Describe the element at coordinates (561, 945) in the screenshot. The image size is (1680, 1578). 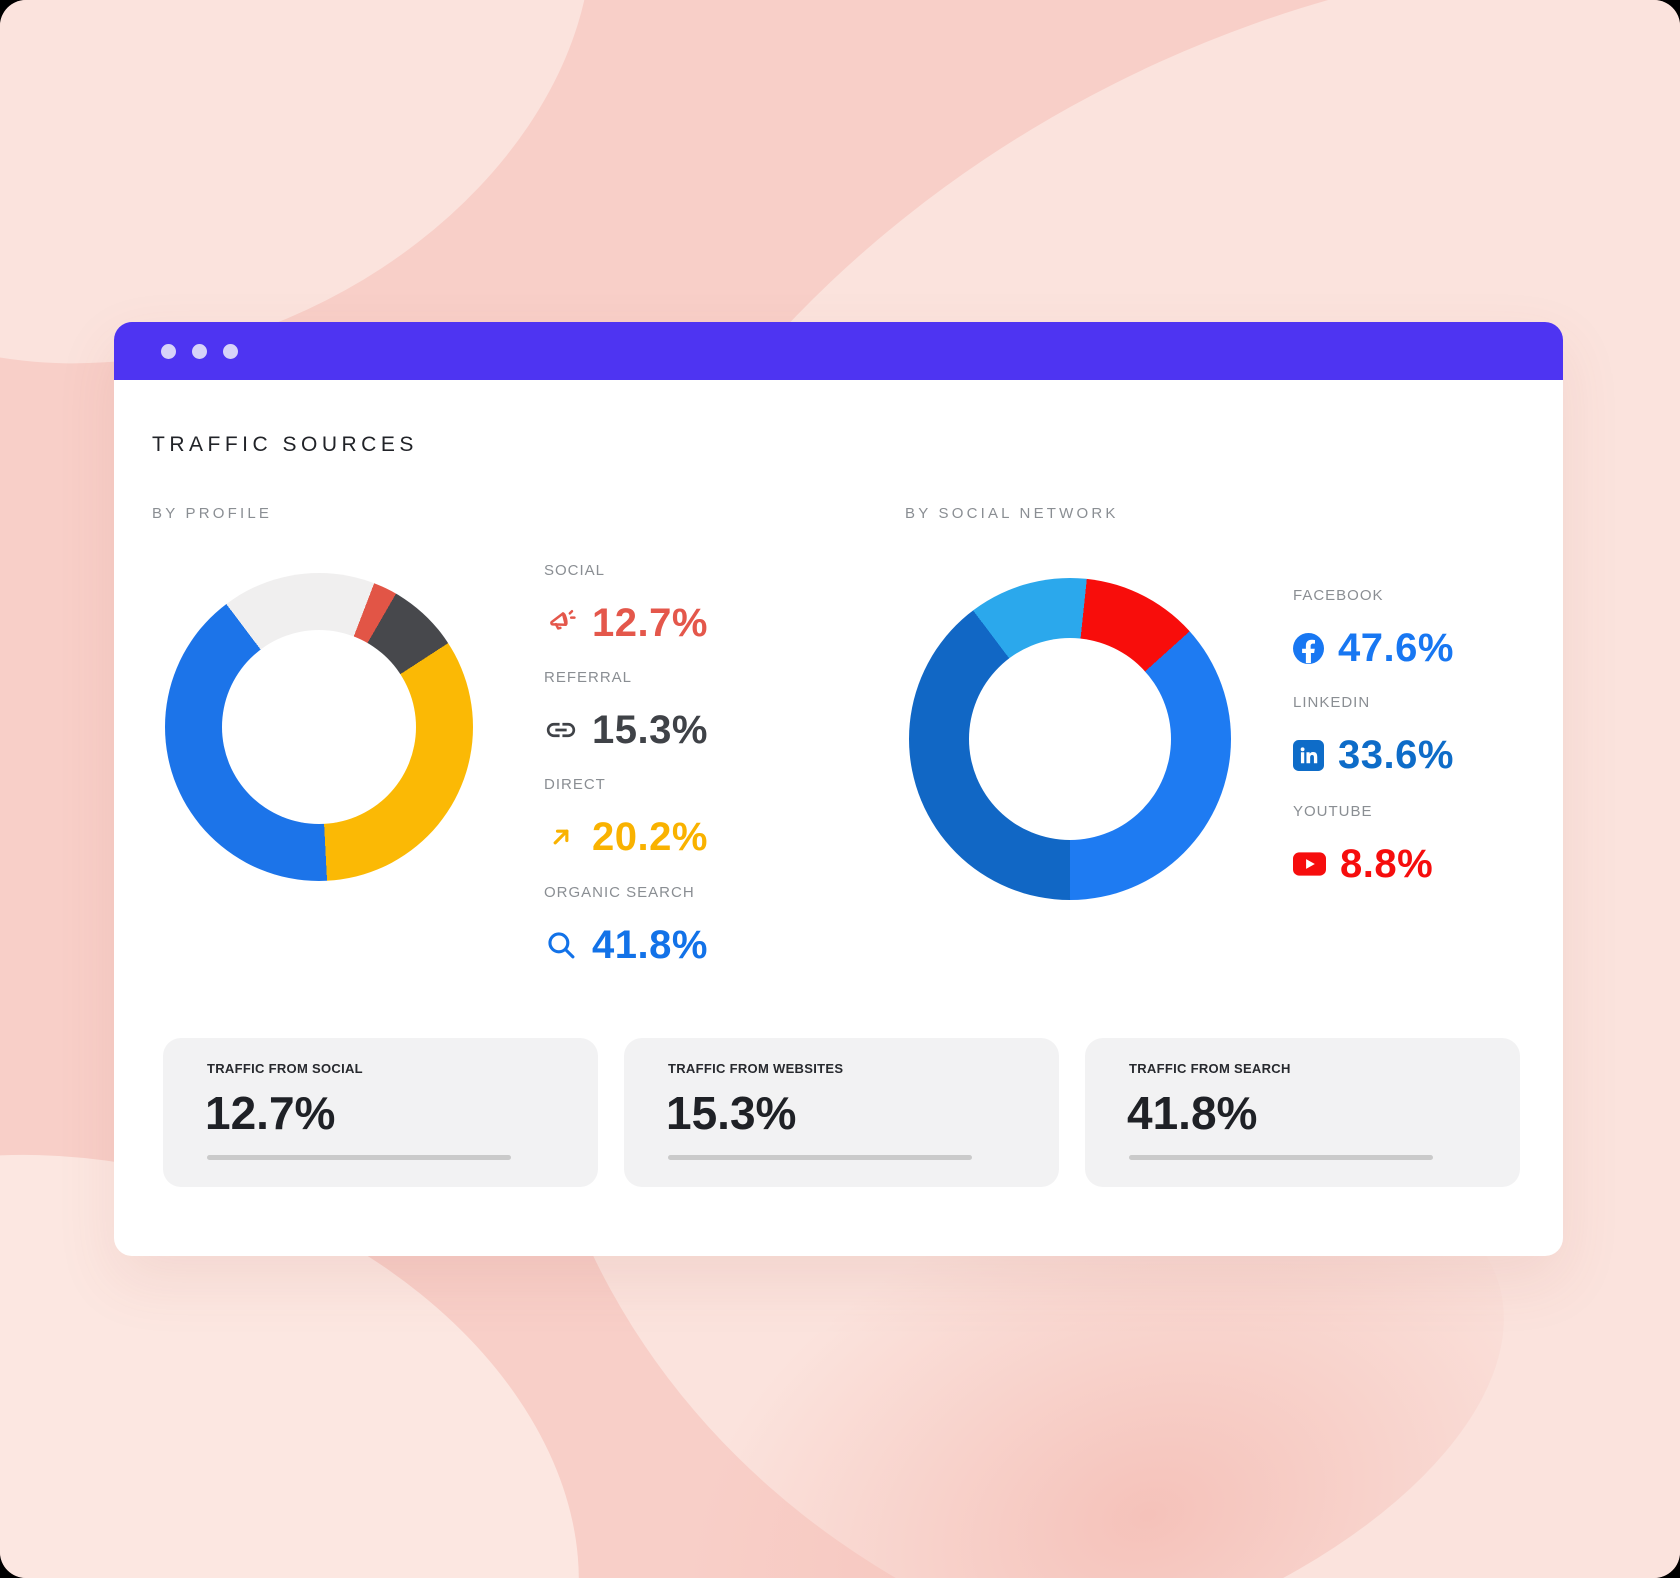
I see `magnifier-icon` at that location.